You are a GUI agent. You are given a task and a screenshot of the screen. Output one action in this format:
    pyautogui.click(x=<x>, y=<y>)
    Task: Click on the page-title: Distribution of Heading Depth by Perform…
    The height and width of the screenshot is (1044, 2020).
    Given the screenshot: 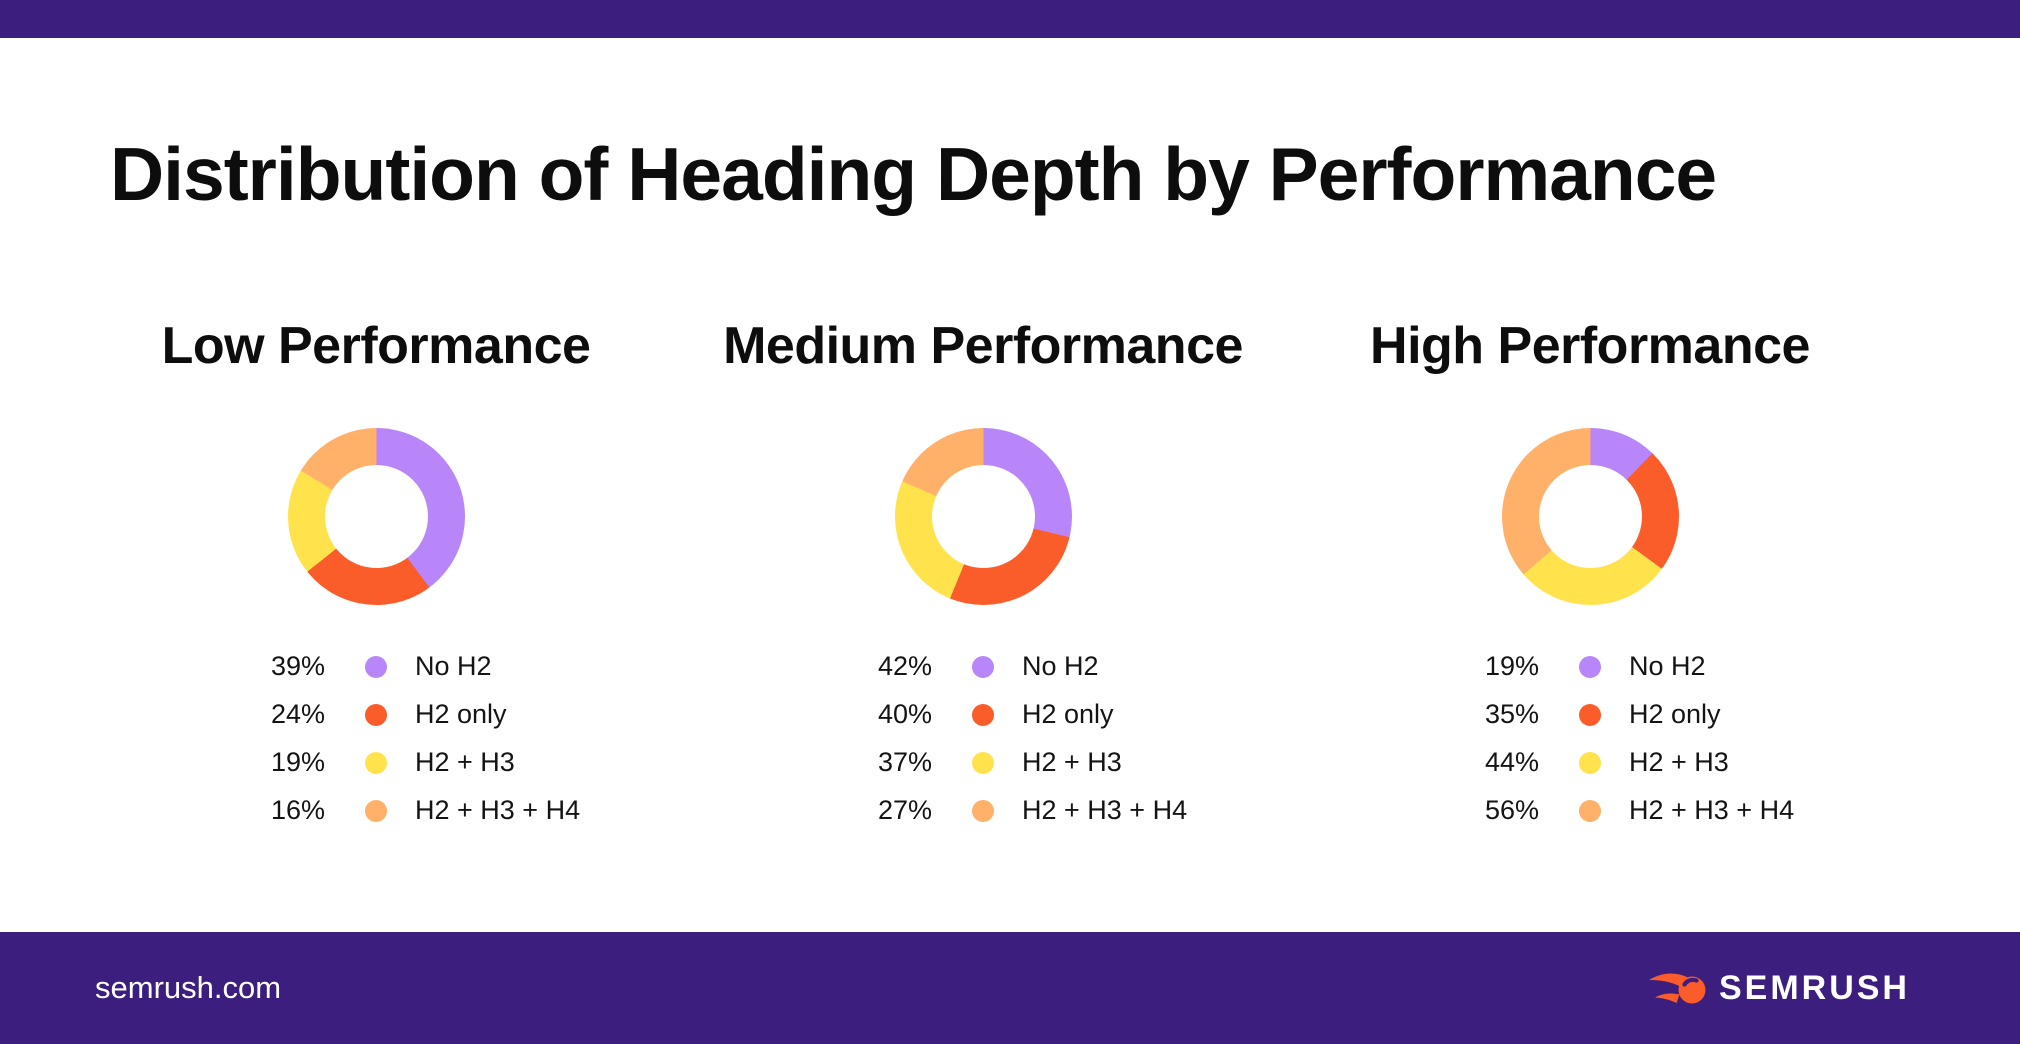 What is the action you would take?
    pyautogui.click(x=913, y=174)
    